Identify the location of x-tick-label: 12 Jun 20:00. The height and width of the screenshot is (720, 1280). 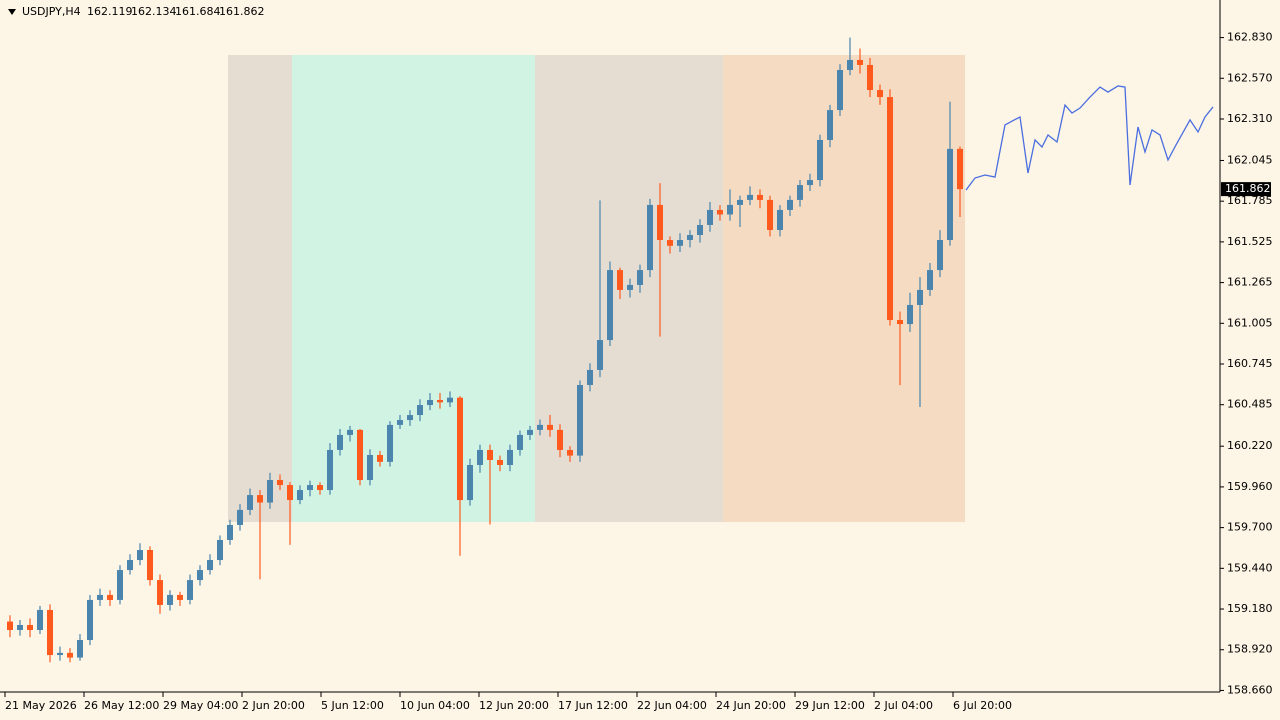
(514, 705).